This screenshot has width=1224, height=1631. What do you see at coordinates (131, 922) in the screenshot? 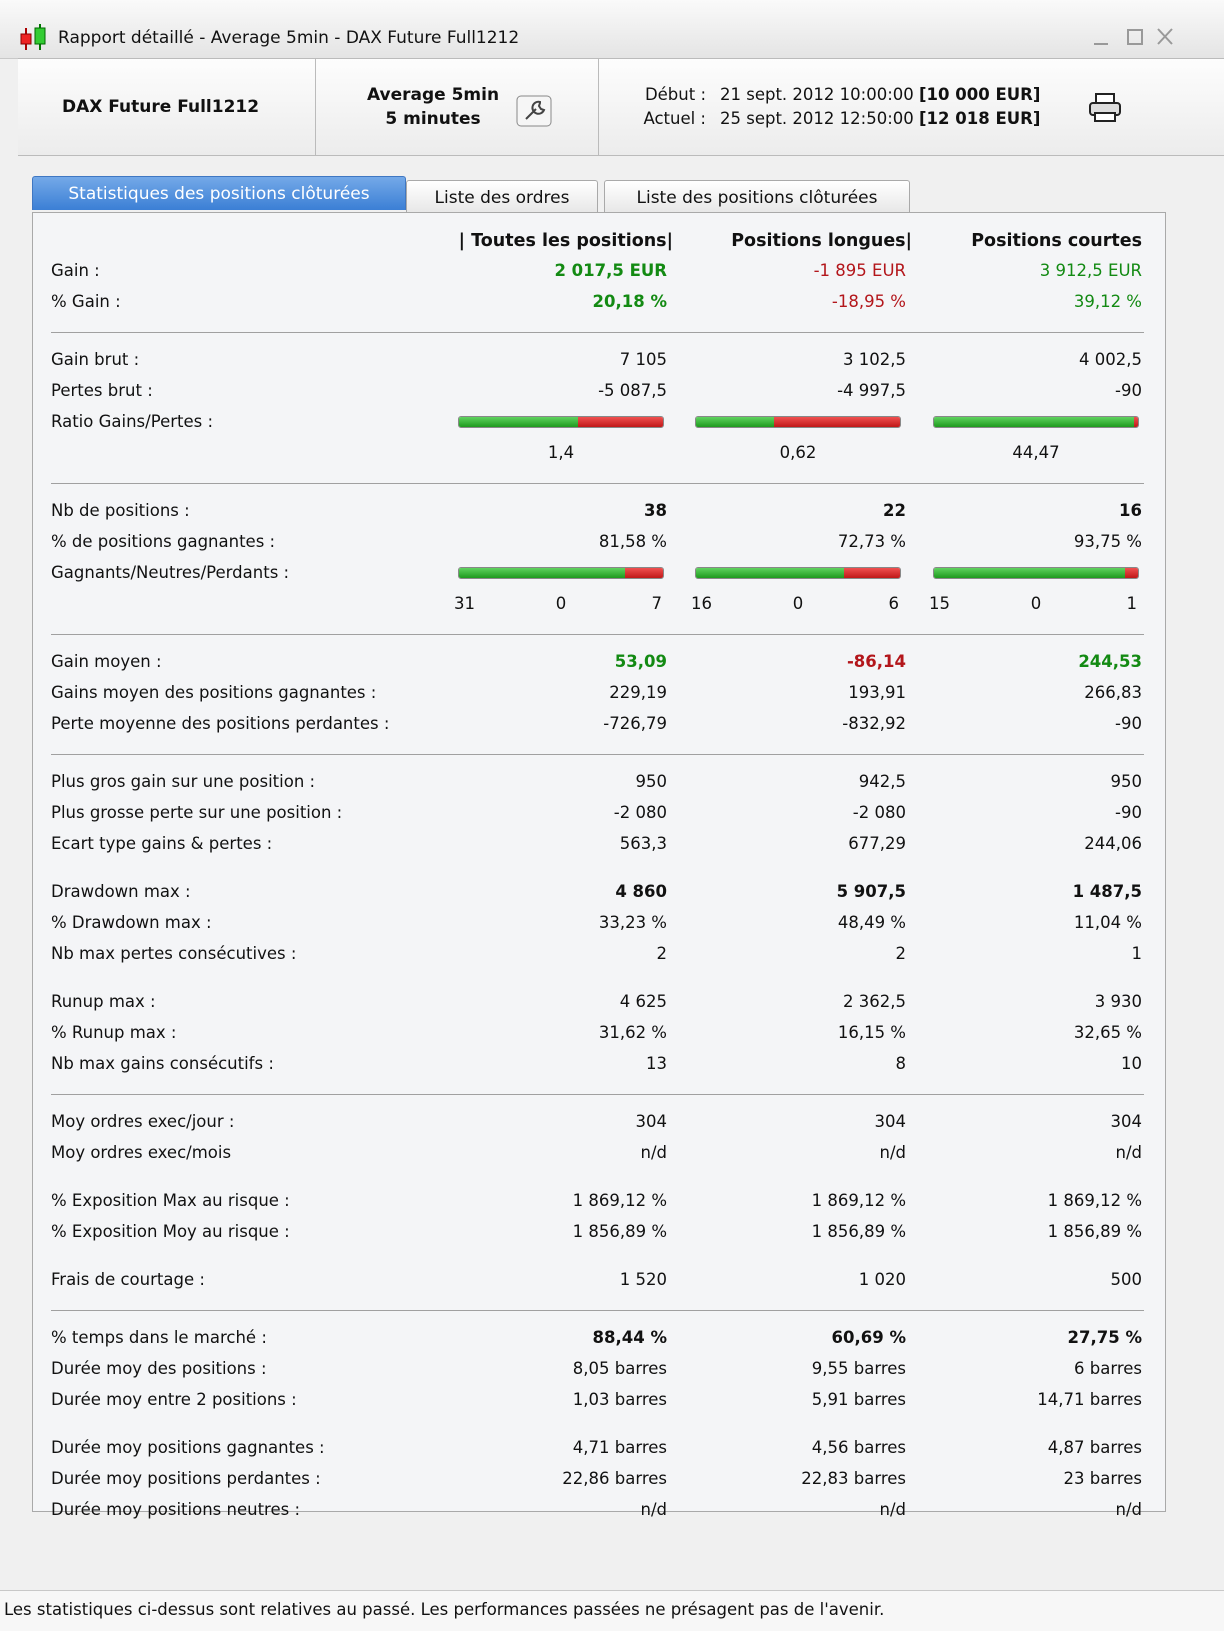
I see `row-label: % Drawdown max :` at bounding box center [131, 922].